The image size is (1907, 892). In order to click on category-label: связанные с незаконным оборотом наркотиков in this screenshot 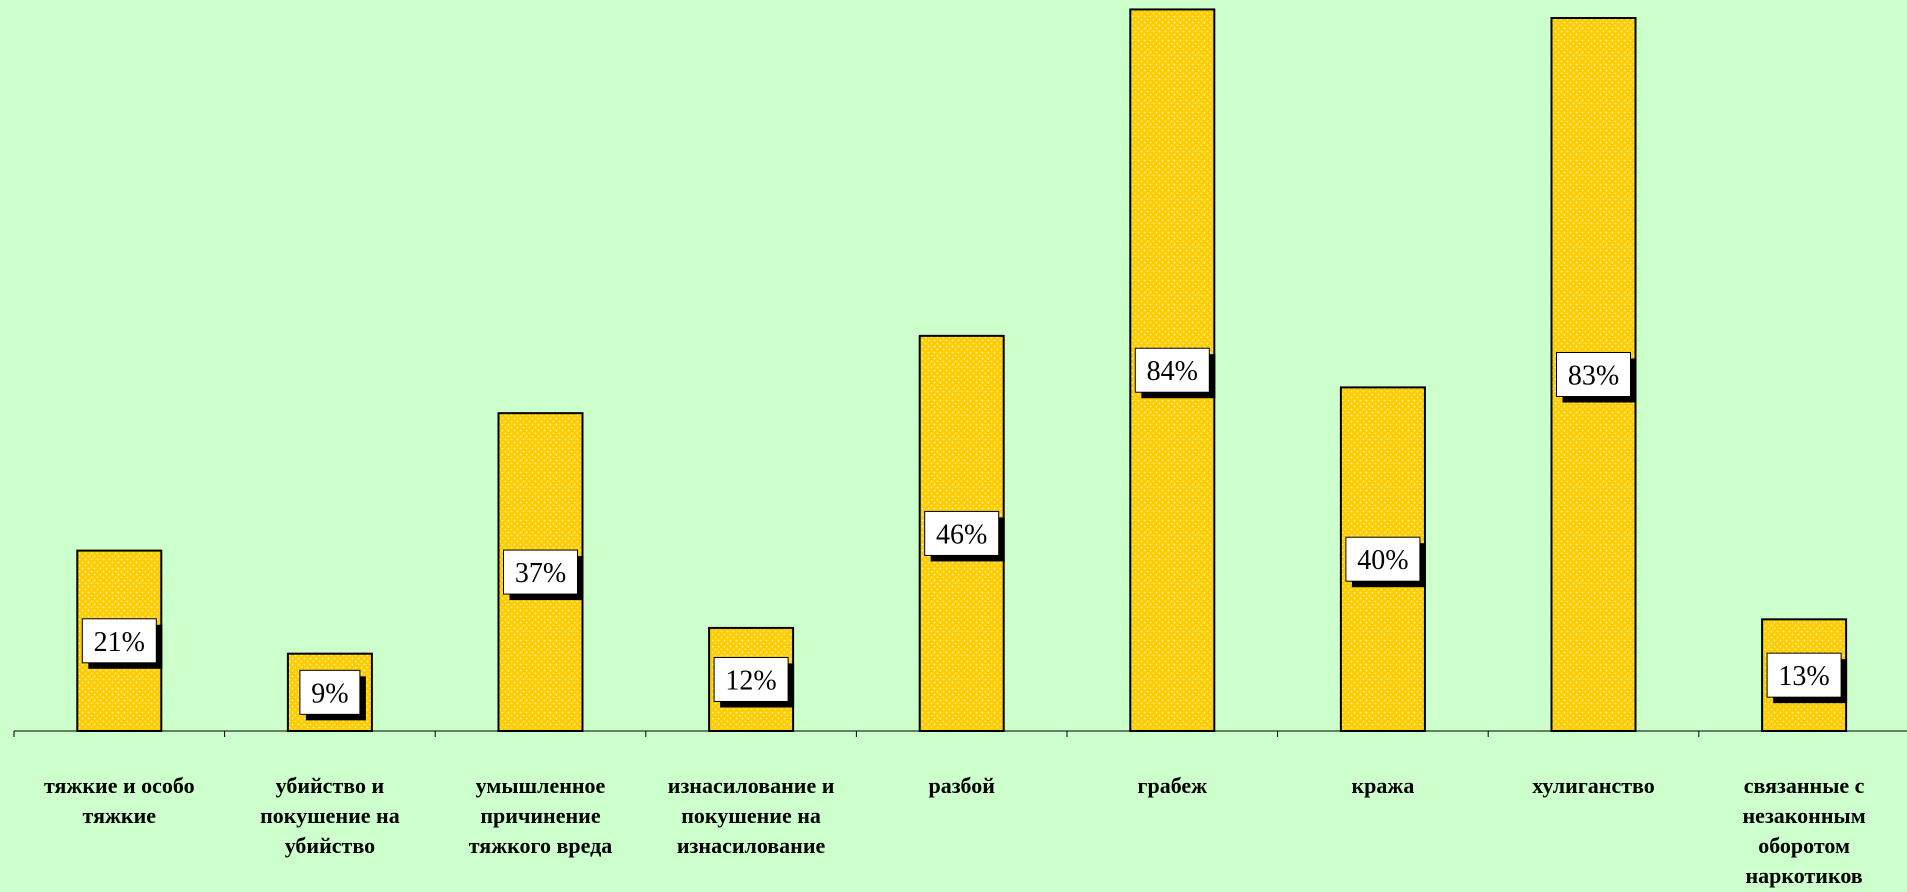, I will do `click(1804, 830)`.